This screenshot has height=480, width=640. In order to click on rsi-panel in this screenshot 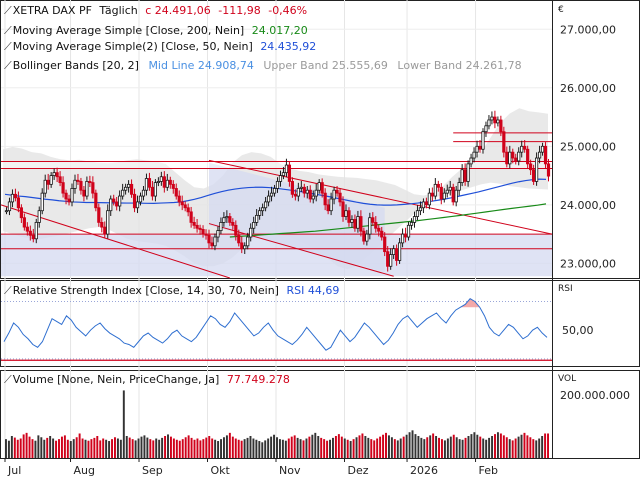, I will do `click(276, 329)`.